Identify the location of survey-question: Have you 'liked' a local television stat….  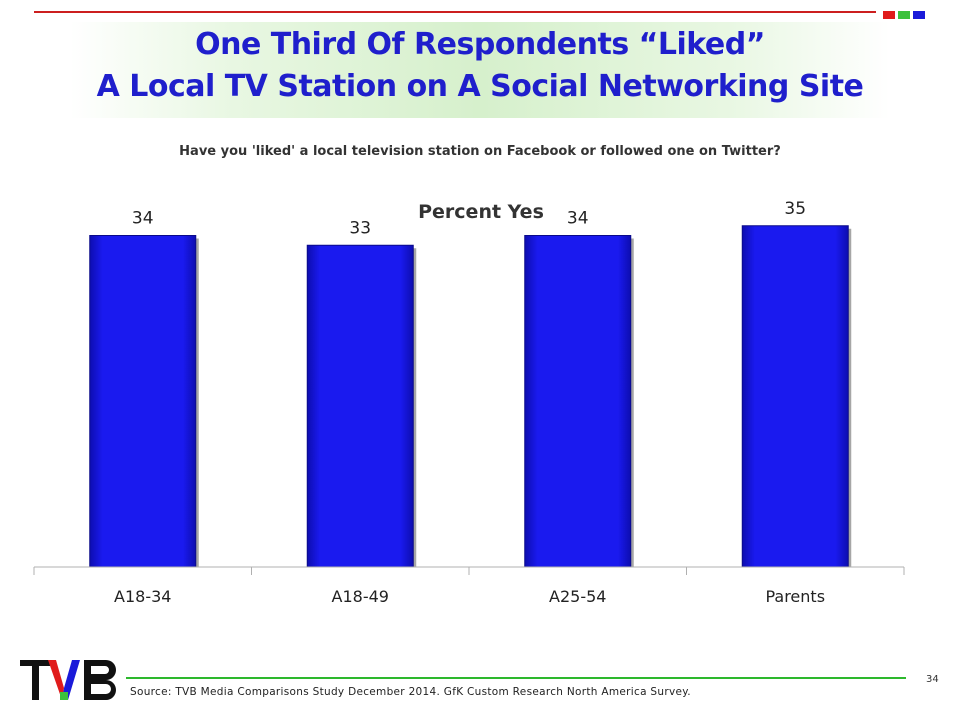
(480, 151).